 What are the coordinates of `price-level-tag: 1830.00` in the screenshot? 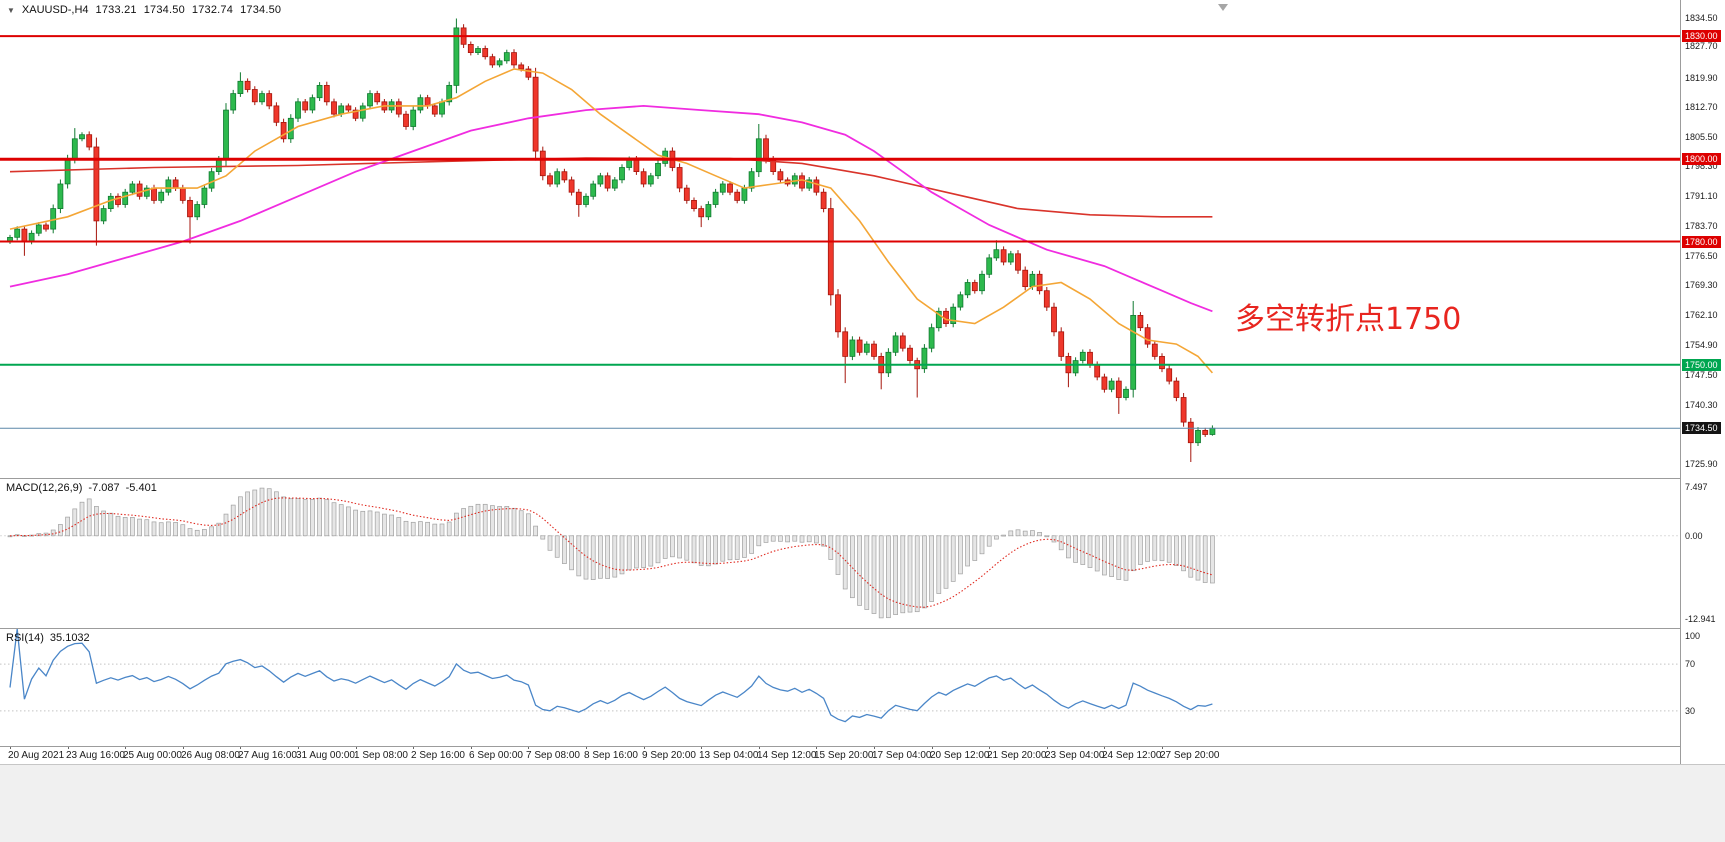 It's located at (1701, 36).